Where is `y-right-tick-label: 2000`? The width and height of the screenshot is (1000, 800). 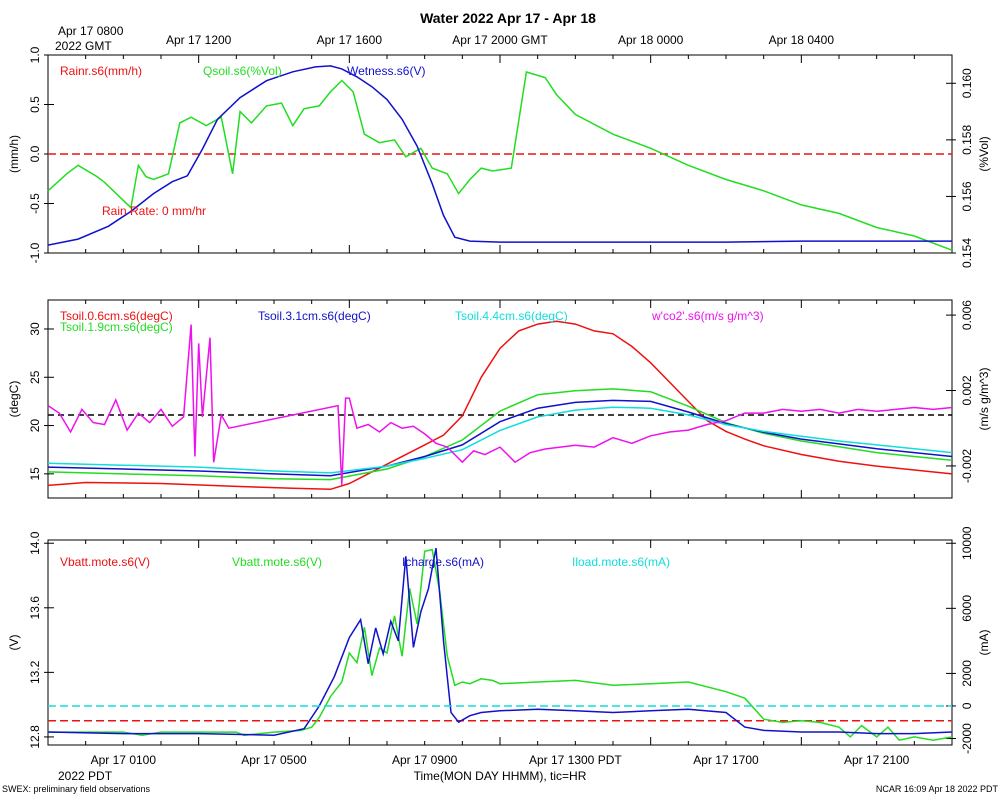
y-right-tick-label: 2000 is located at coordinates (967, 673).